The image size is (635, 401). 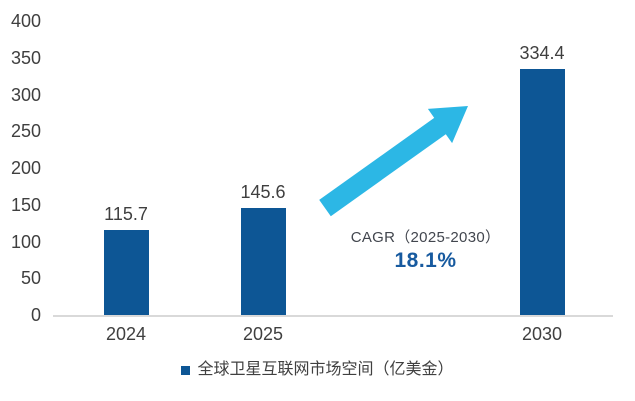 I want to click on legend: 全球卫星互联网市场空间（亿美金）, so click(x=317, y=370).